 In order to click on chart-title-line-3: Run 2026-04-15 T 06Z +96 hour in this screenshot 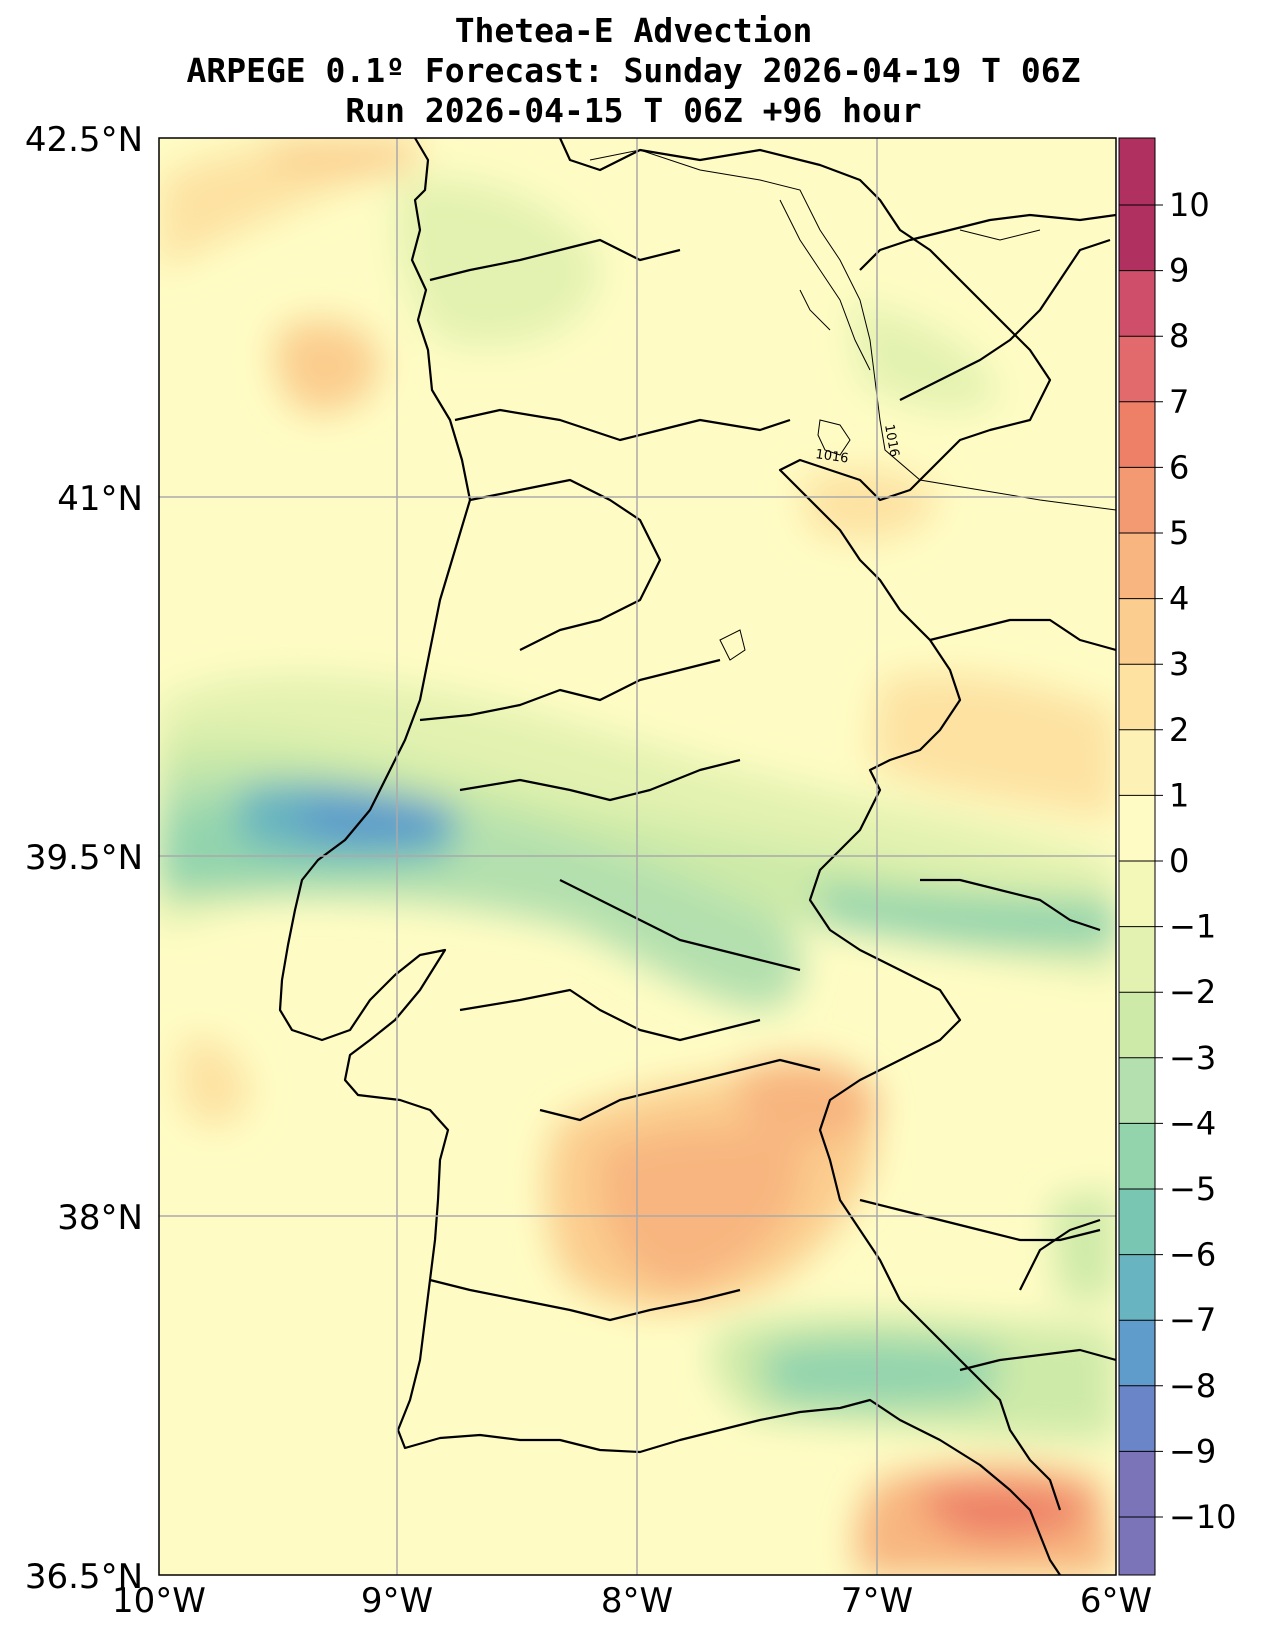, I will do `click(633, 110)`.